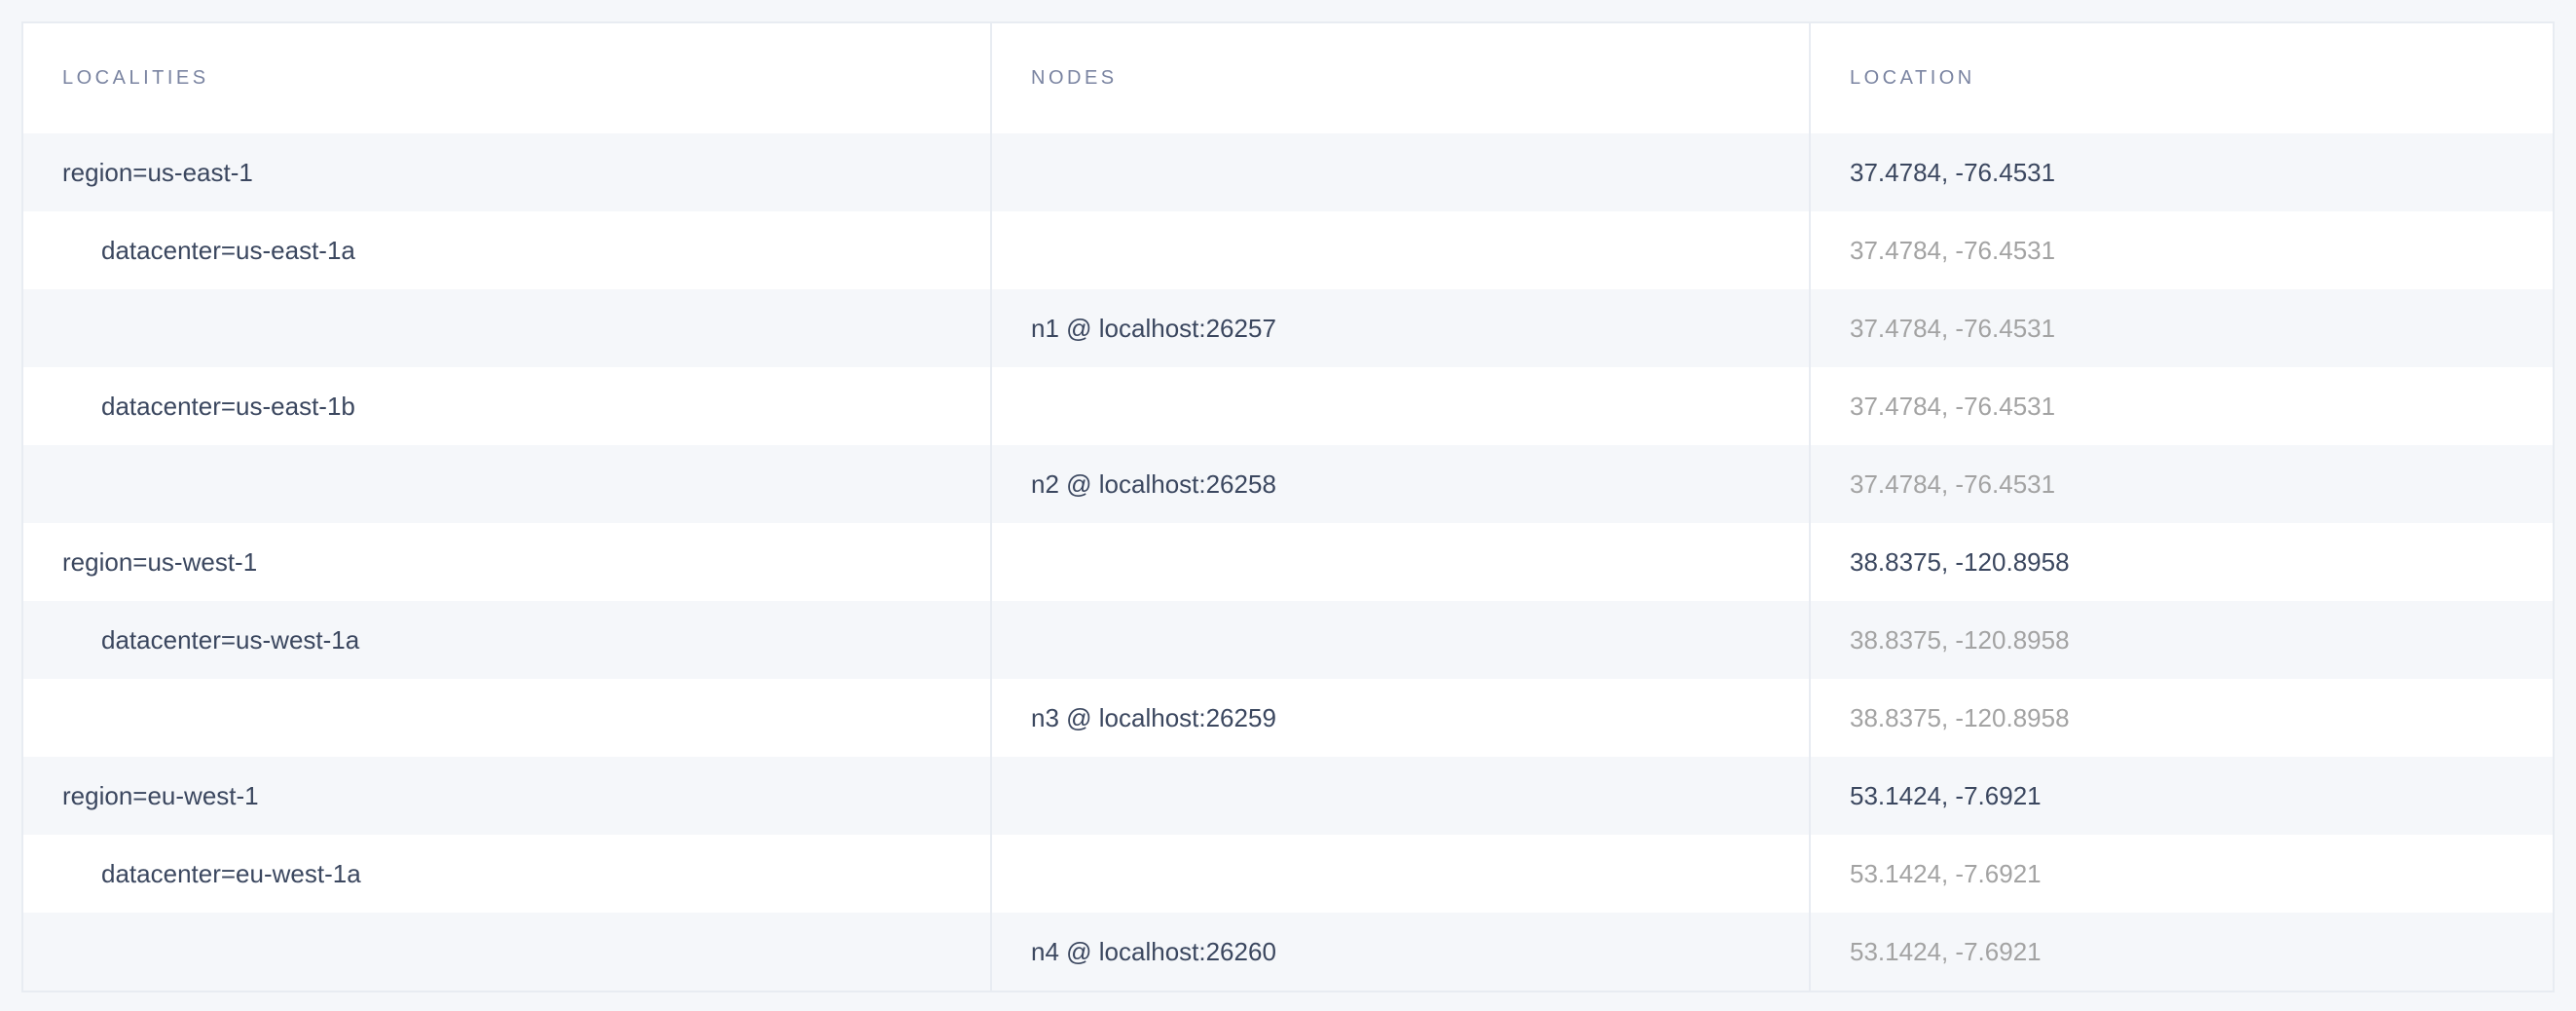  Describe the element at coordinates (507, 406) in the screenshot. I see `locality-cell: datacenter=us-east-1b` at that location.